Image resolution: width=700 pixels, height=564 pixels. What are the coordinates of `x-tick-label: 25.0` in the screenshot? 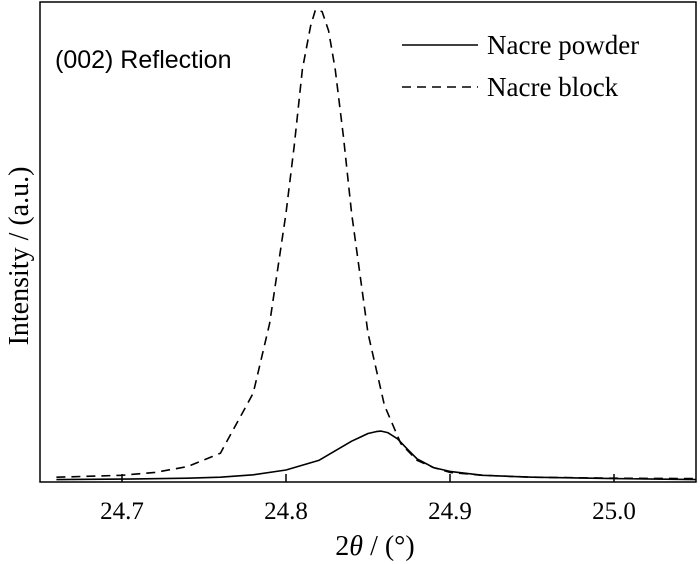 It's located at (614, 511).